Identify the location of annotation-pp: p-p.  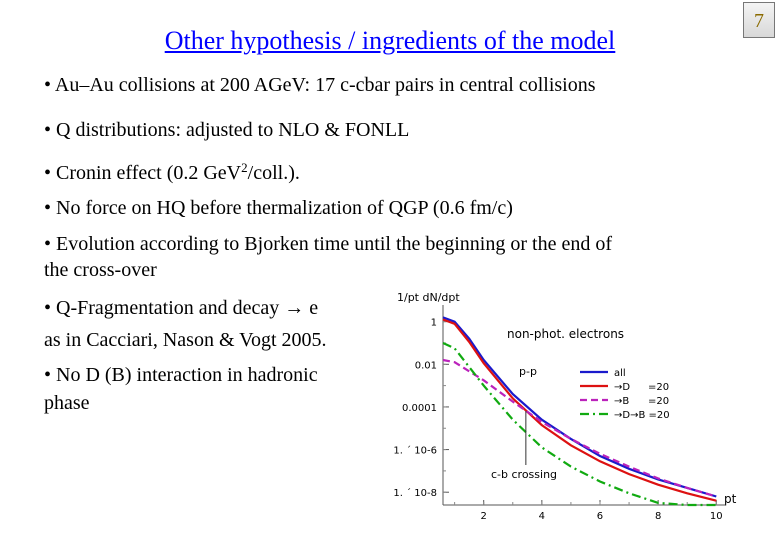
(528, 371).